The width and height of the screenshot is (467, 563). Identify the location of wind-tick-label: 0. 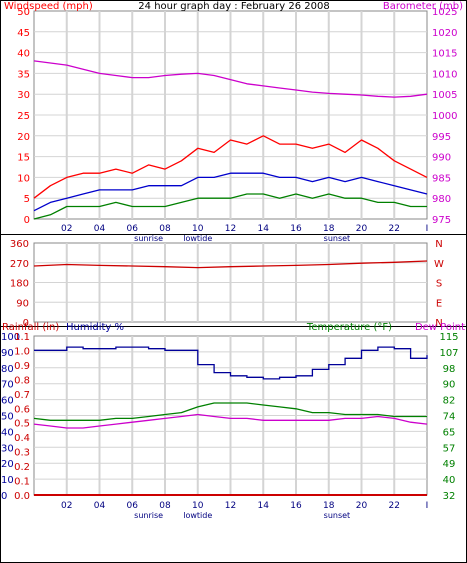
(27, 220).